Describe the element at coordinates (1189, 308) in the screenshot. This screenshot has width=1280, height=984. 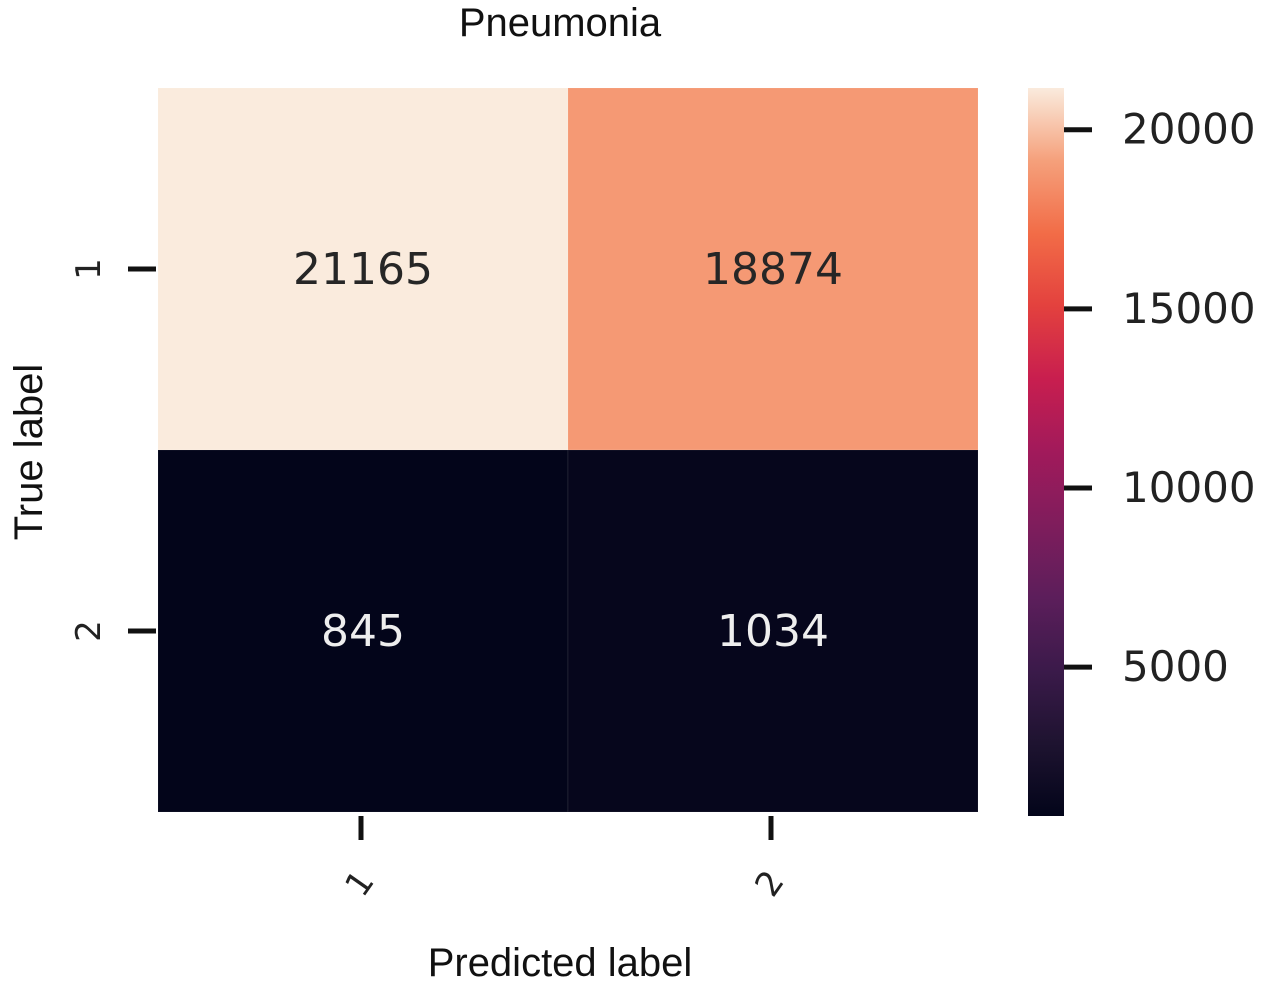
I see `colorbar-tick-label-15000: 15000` at that location.